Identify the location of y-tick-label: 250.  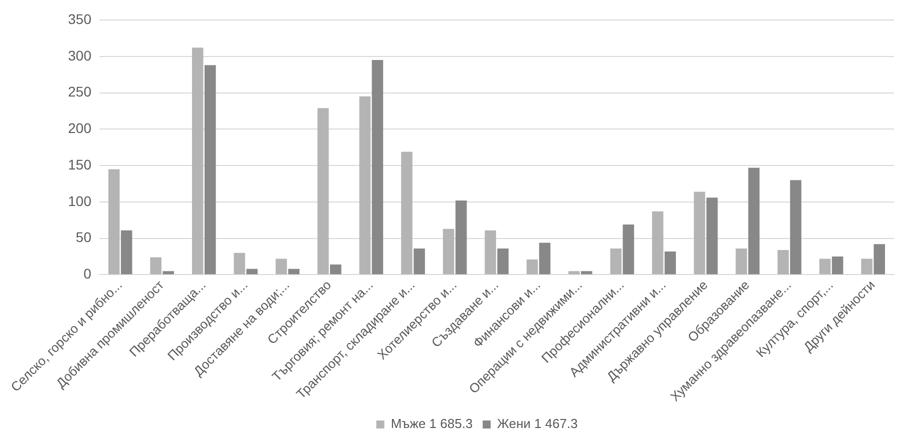
(80, 92).